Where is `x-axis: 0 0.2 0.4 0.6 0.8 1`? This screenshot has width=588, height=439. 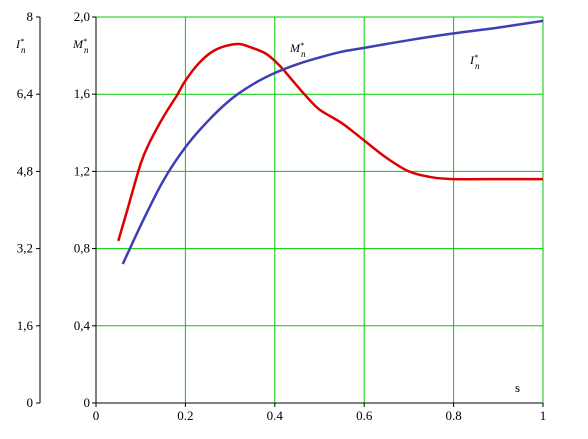
x-axis: 0 0.2 0.4 0.6 0.8 1 is located at coordinates (320, 413).